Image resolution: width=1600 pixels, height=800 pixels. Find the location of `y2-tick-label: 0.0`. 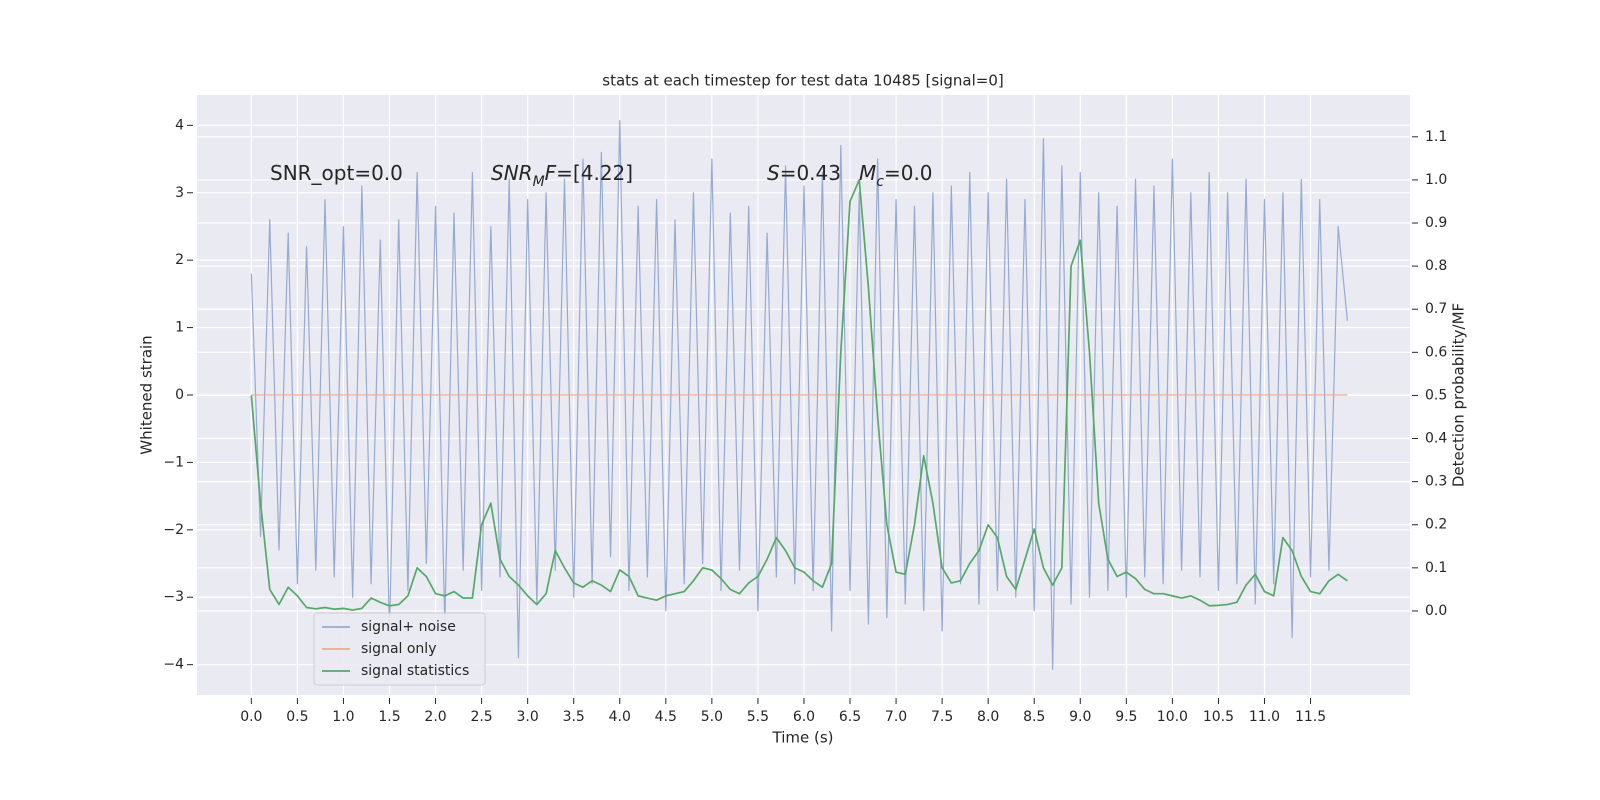

y2-tick-label: 0.0 is located at coordinates (1436, 611).